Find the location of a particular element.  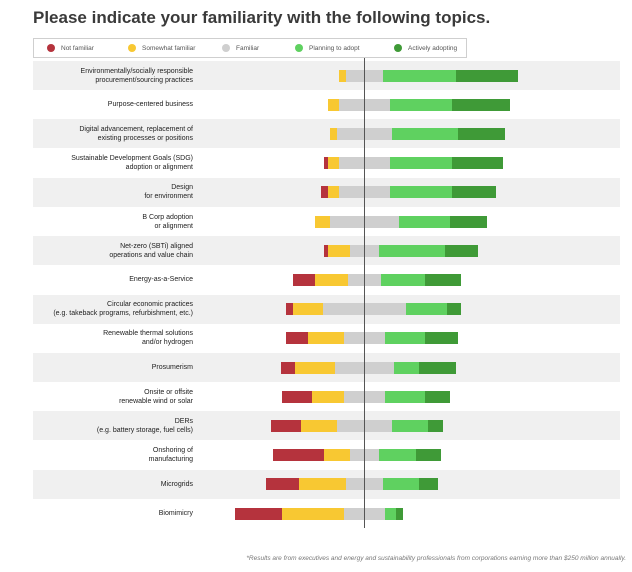

category-label-line: Circular economic practices is located at coordinates (150, 305).